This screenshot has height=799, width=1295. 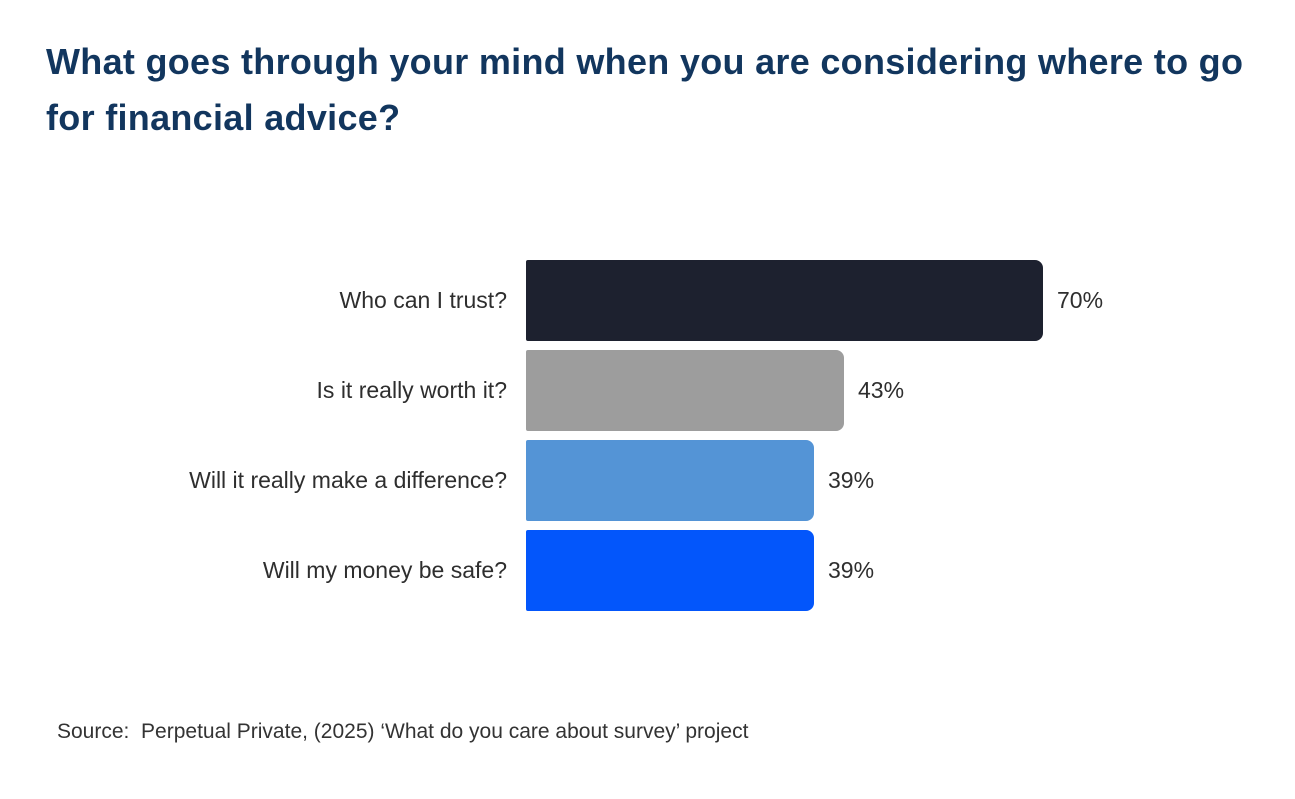 I want to click on category-label: Is it really worth it?, so click(x=411, y=390).